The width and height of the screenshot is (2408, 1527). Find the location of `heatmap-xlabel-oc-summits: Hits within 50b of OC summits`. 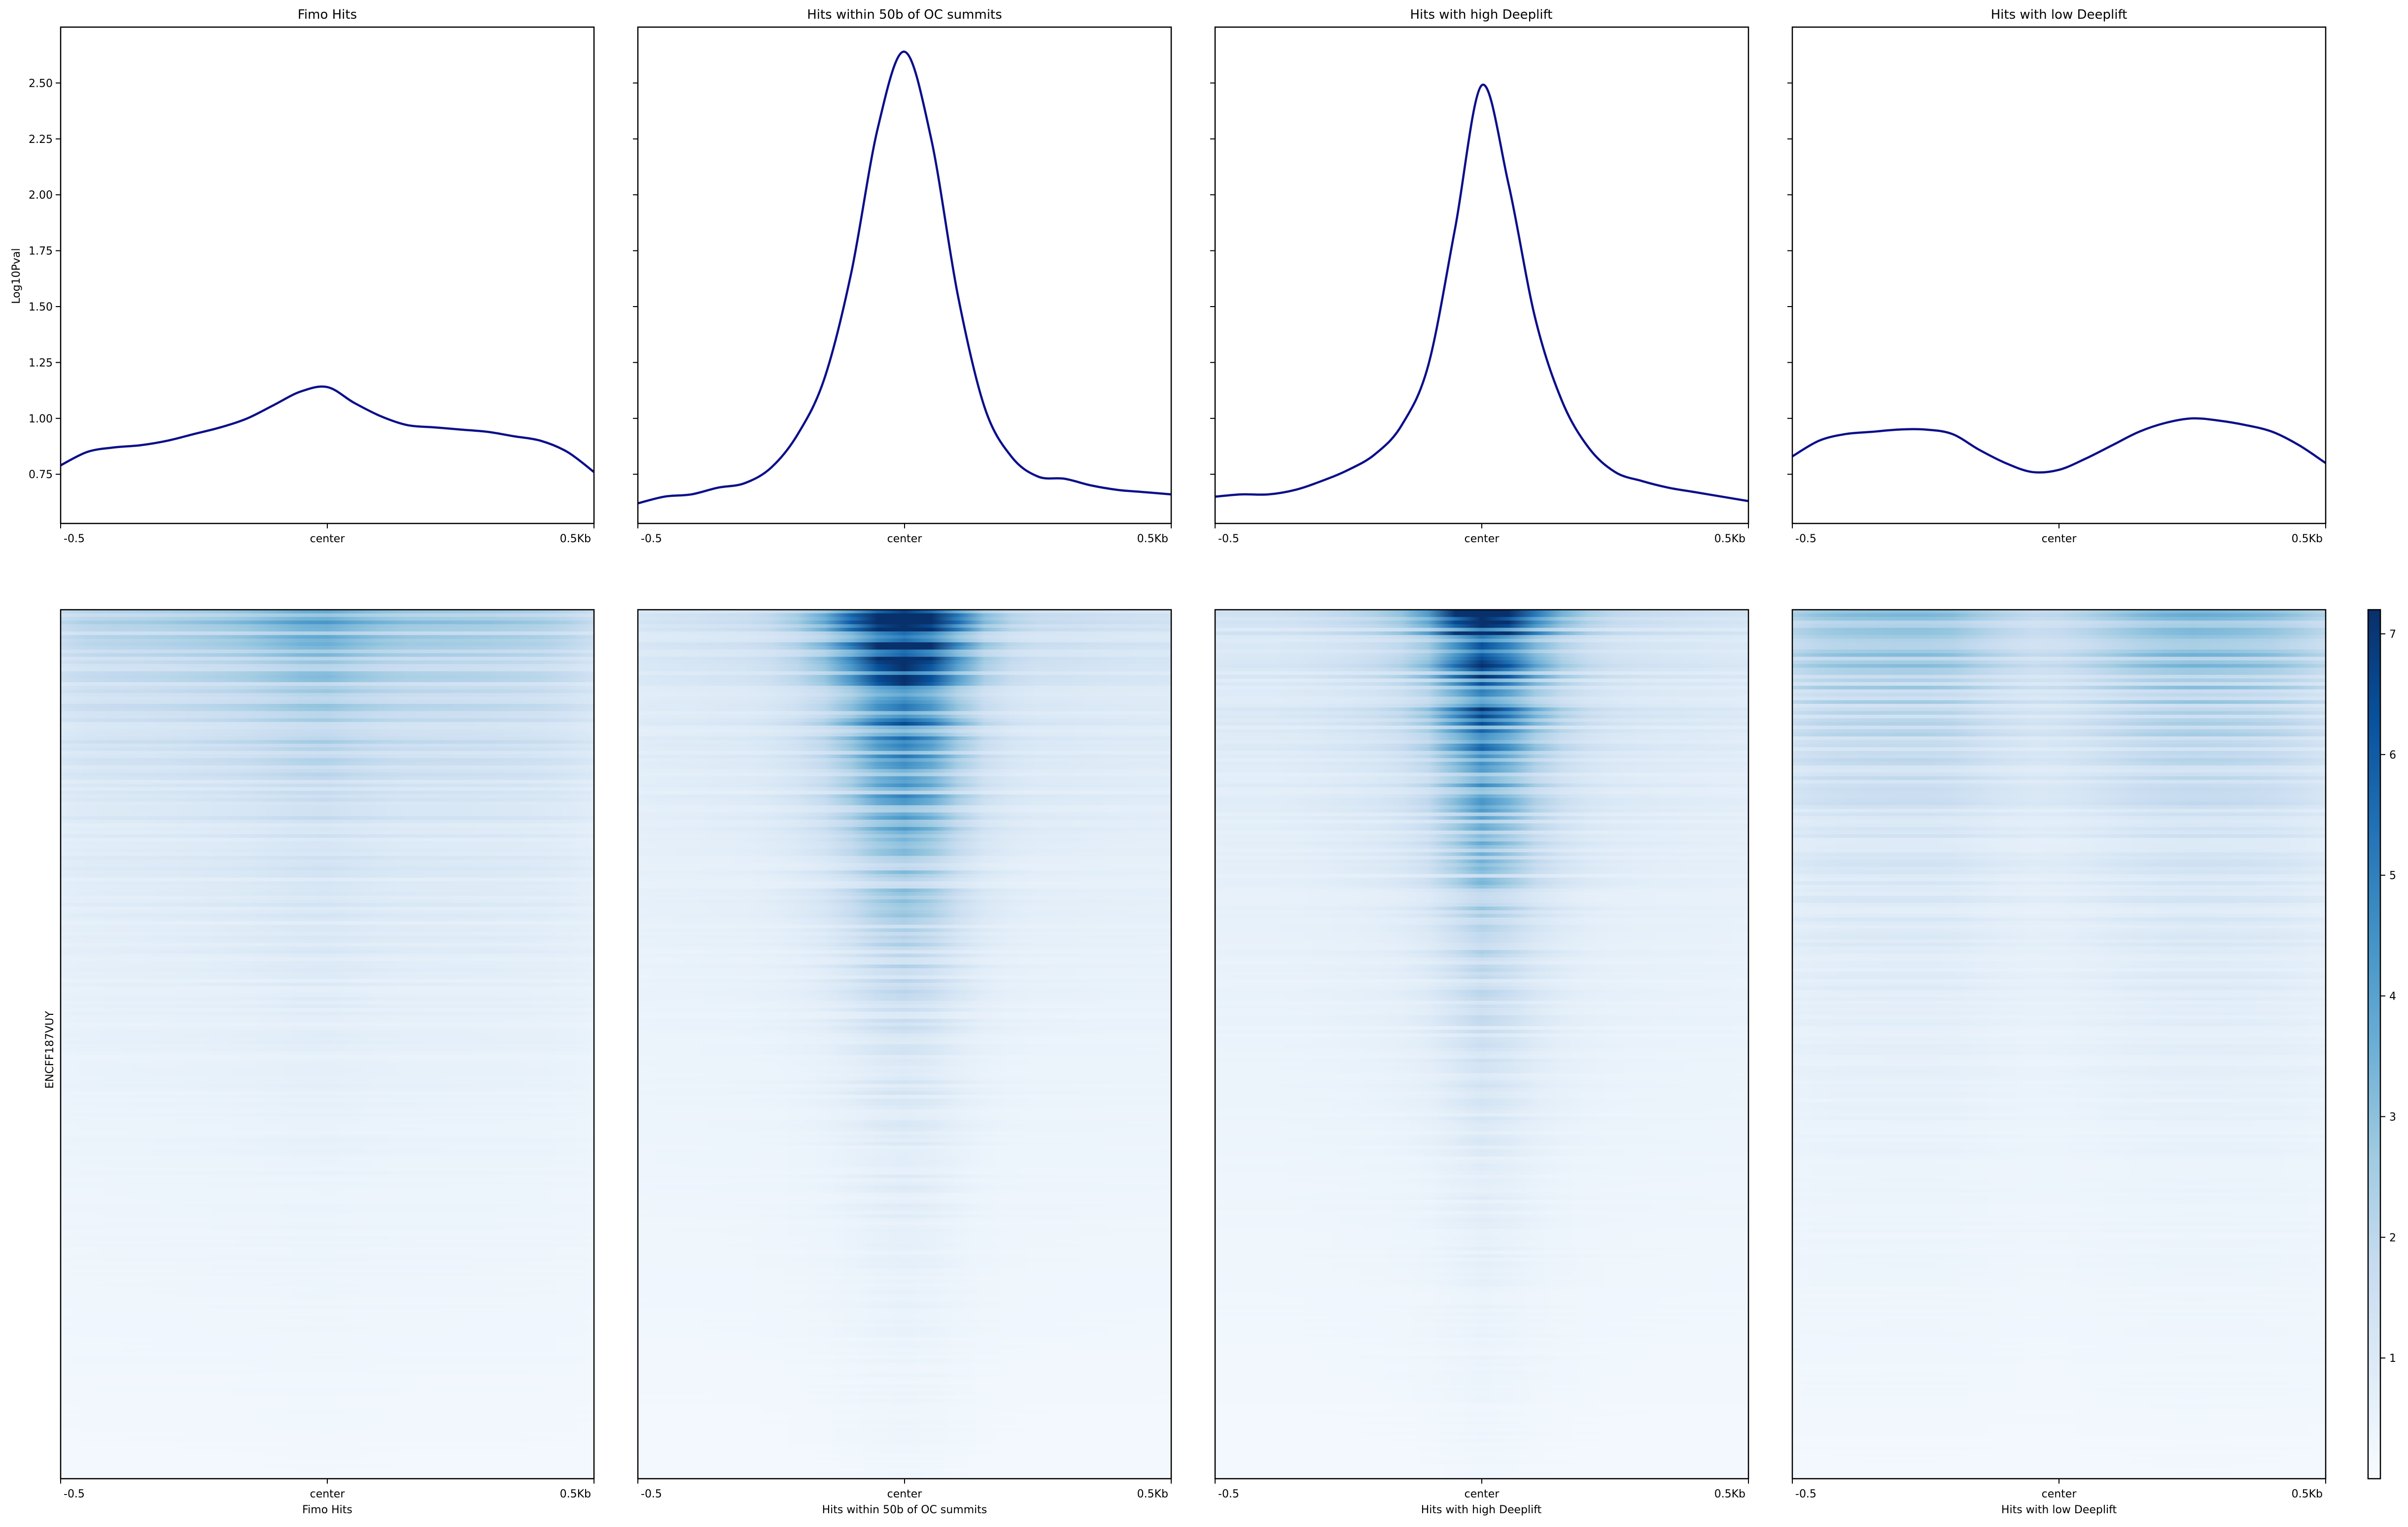

heatmap-xlabel-oc-summits: Hits within 50b of OC summits is located at coordinates (905, 1510).